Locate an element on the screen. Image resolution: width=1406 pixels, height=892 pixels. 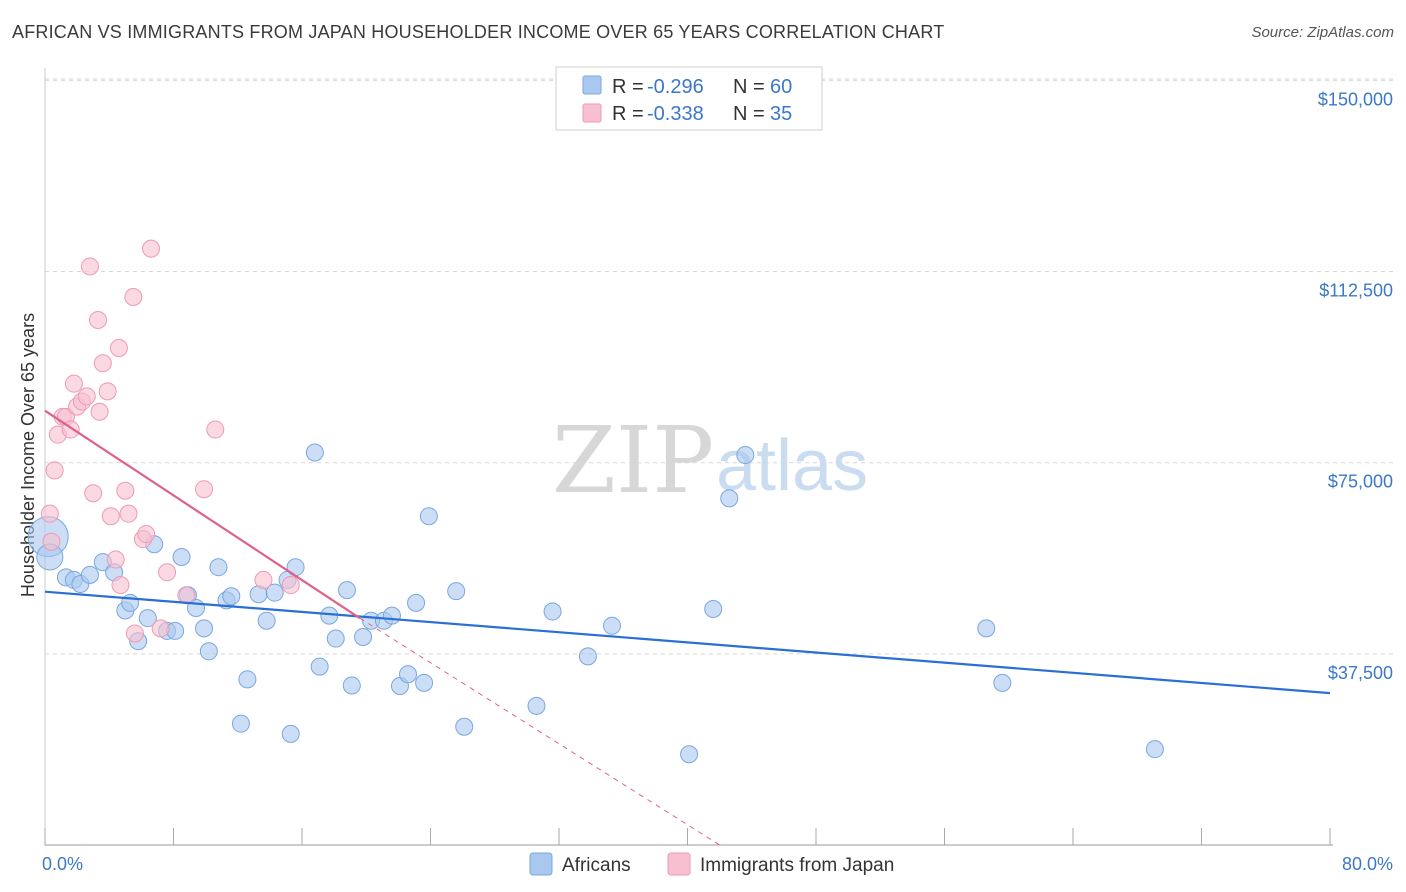
watermark: ZIP atlas is located at coordinates (710, 460).